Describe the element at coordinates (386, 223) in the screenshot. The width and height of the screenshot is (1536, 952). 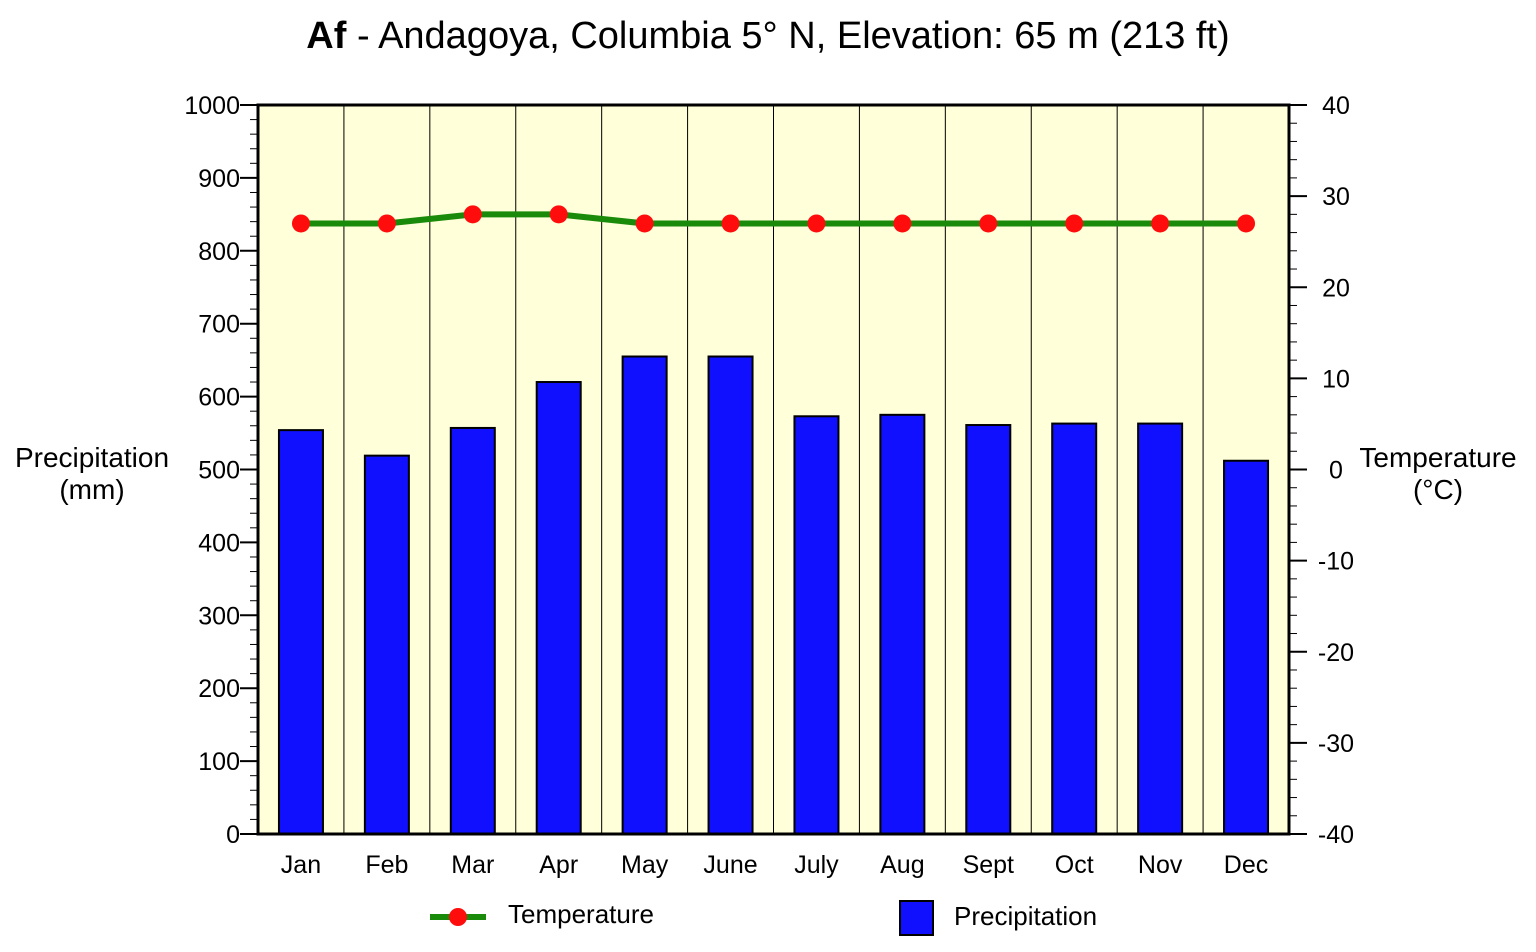
I see `temperature-point-feb` at that location.